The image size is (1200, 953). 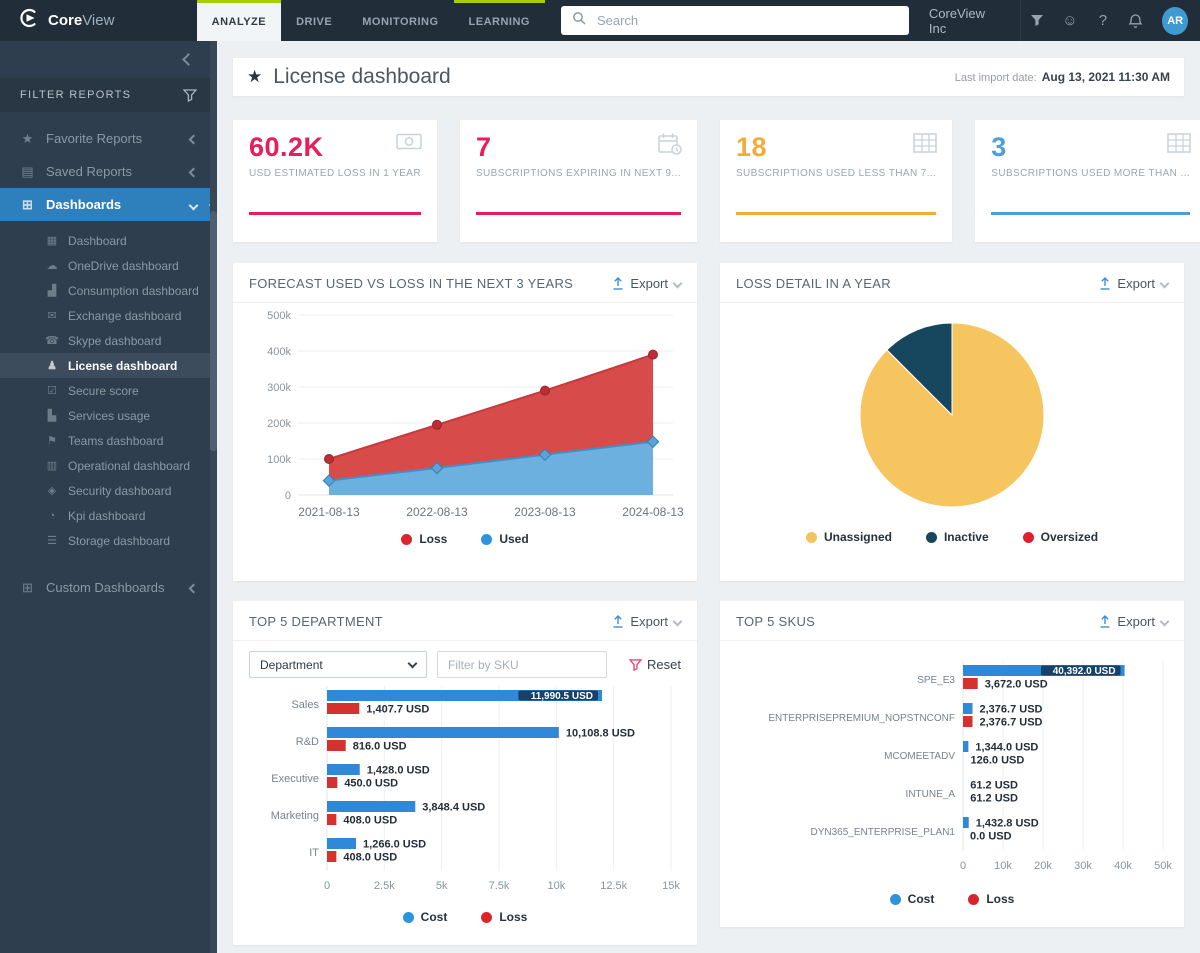 What do you see at coordinates (465, 920) in the screenshot?
I see `top-department-legend: Cost Loss` at bounding box center [465, 920].